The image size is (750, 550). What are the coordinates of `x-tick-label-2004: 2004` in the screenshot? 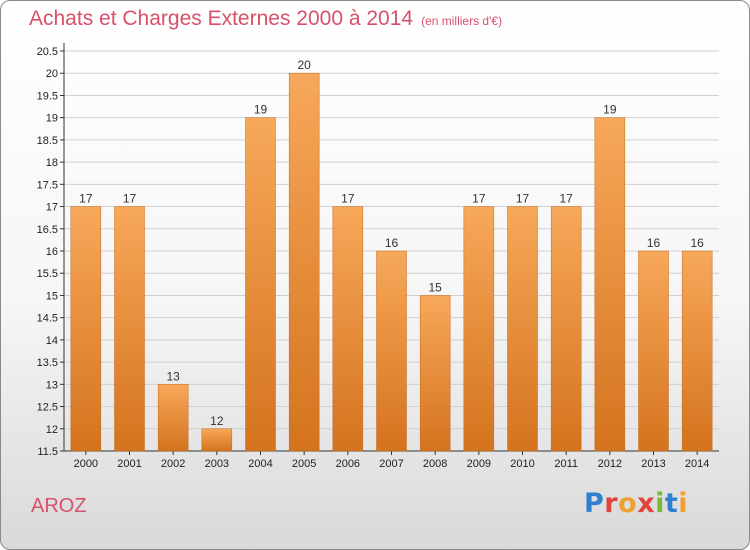 It's located at (260, 464).